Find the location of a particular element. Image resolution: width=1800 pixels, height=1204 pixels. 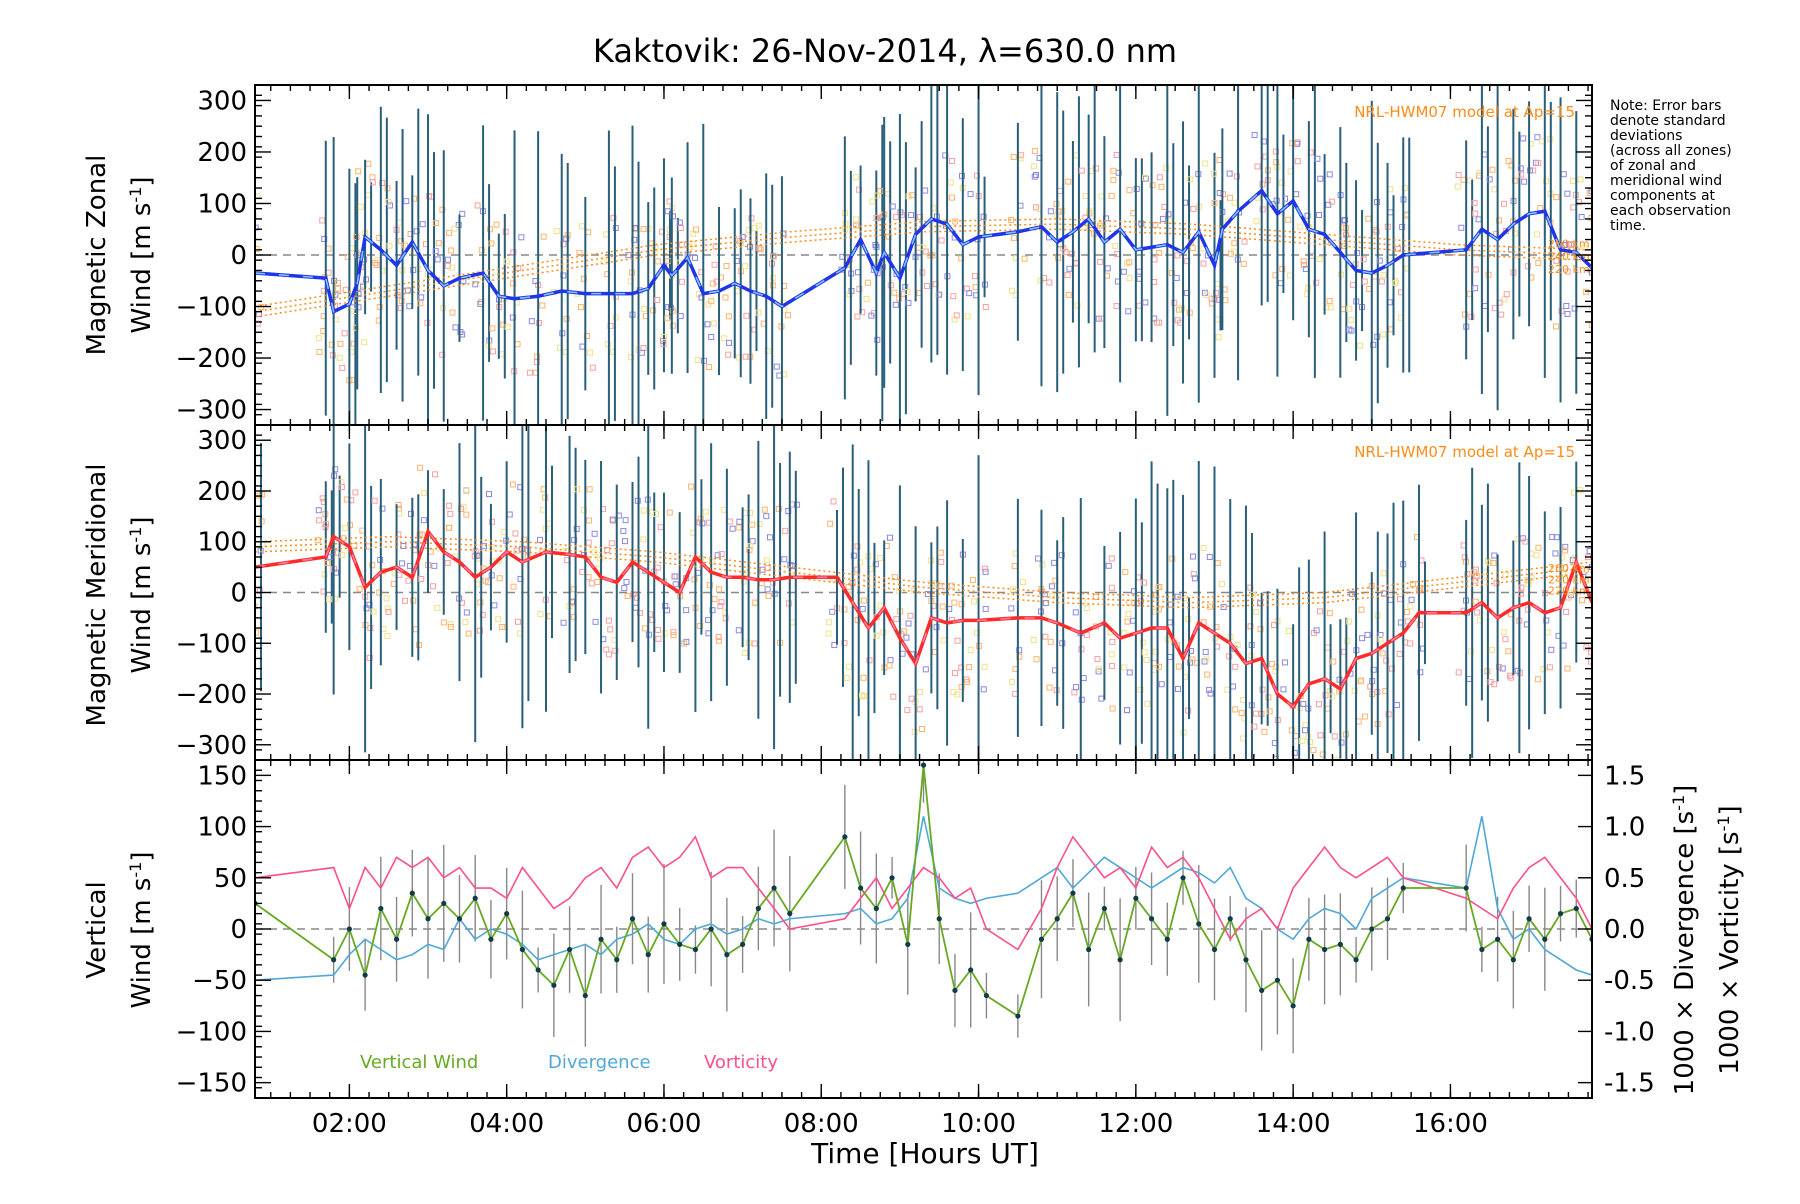

y-tick-label: 50 is located at coordinates (230, 879).